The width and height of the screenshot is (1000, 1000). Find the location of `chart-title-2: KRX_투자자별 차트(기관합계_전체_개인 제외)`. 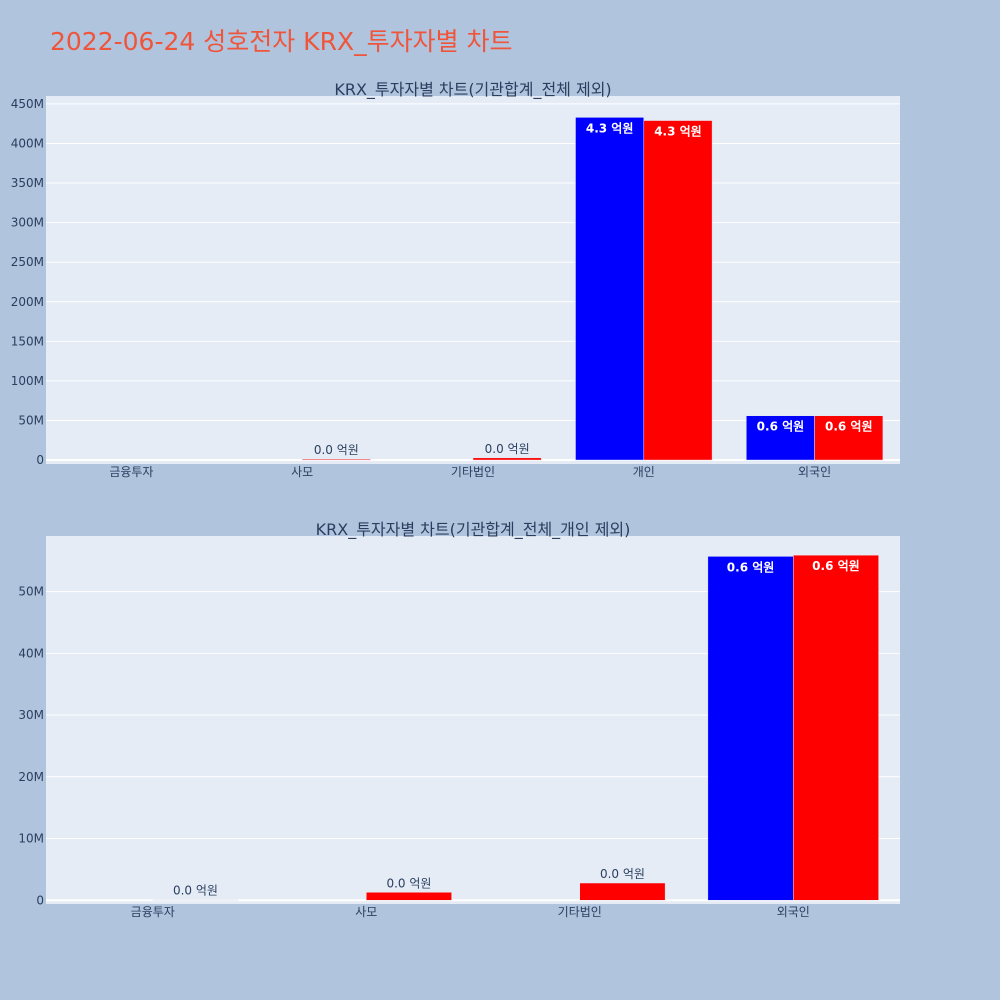

chart-title-2: KRX_투자자별 차트(기관합계_전체_개인 제외) is located at coordinates (473, 530).